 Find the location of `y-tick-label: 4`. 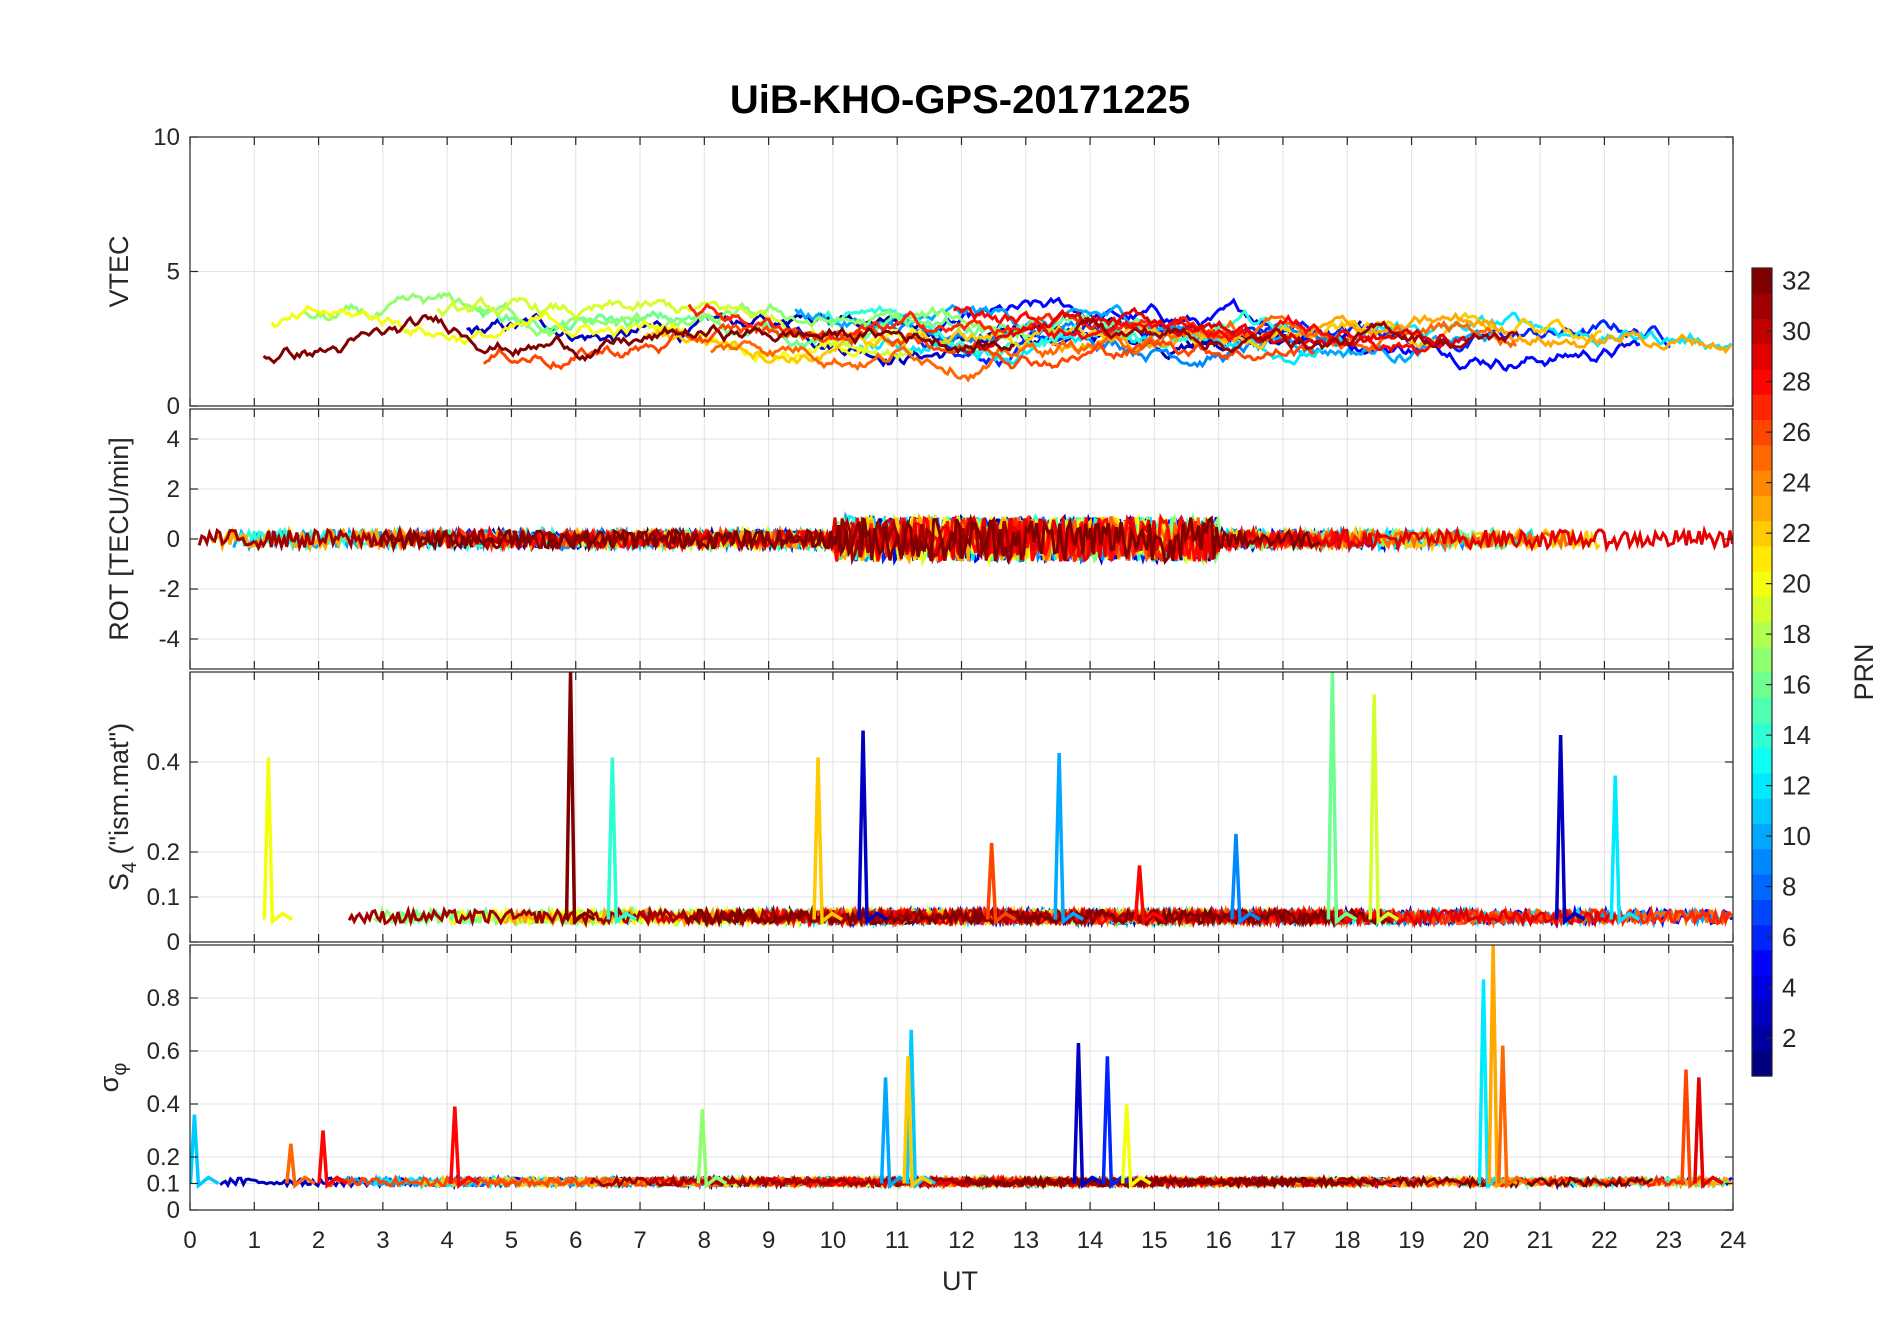

y-tick-label: 4 is located at coordinates (173, 439).